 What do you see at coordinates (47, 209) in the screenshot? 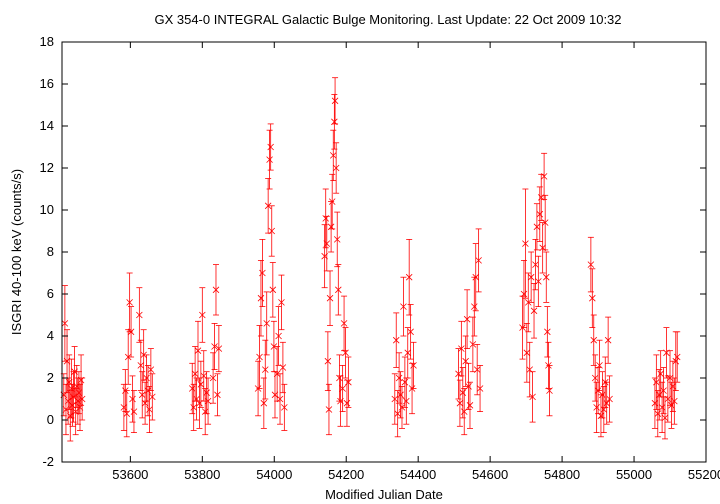
I see `y-tick-label: 10` at bounding box center [47, 209].